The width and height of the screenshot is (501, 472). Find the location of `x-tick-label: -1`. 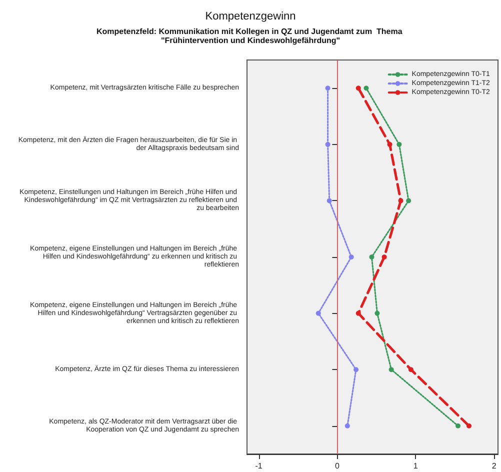

x-tick-label: -1 is located at coordinates (259, 466).